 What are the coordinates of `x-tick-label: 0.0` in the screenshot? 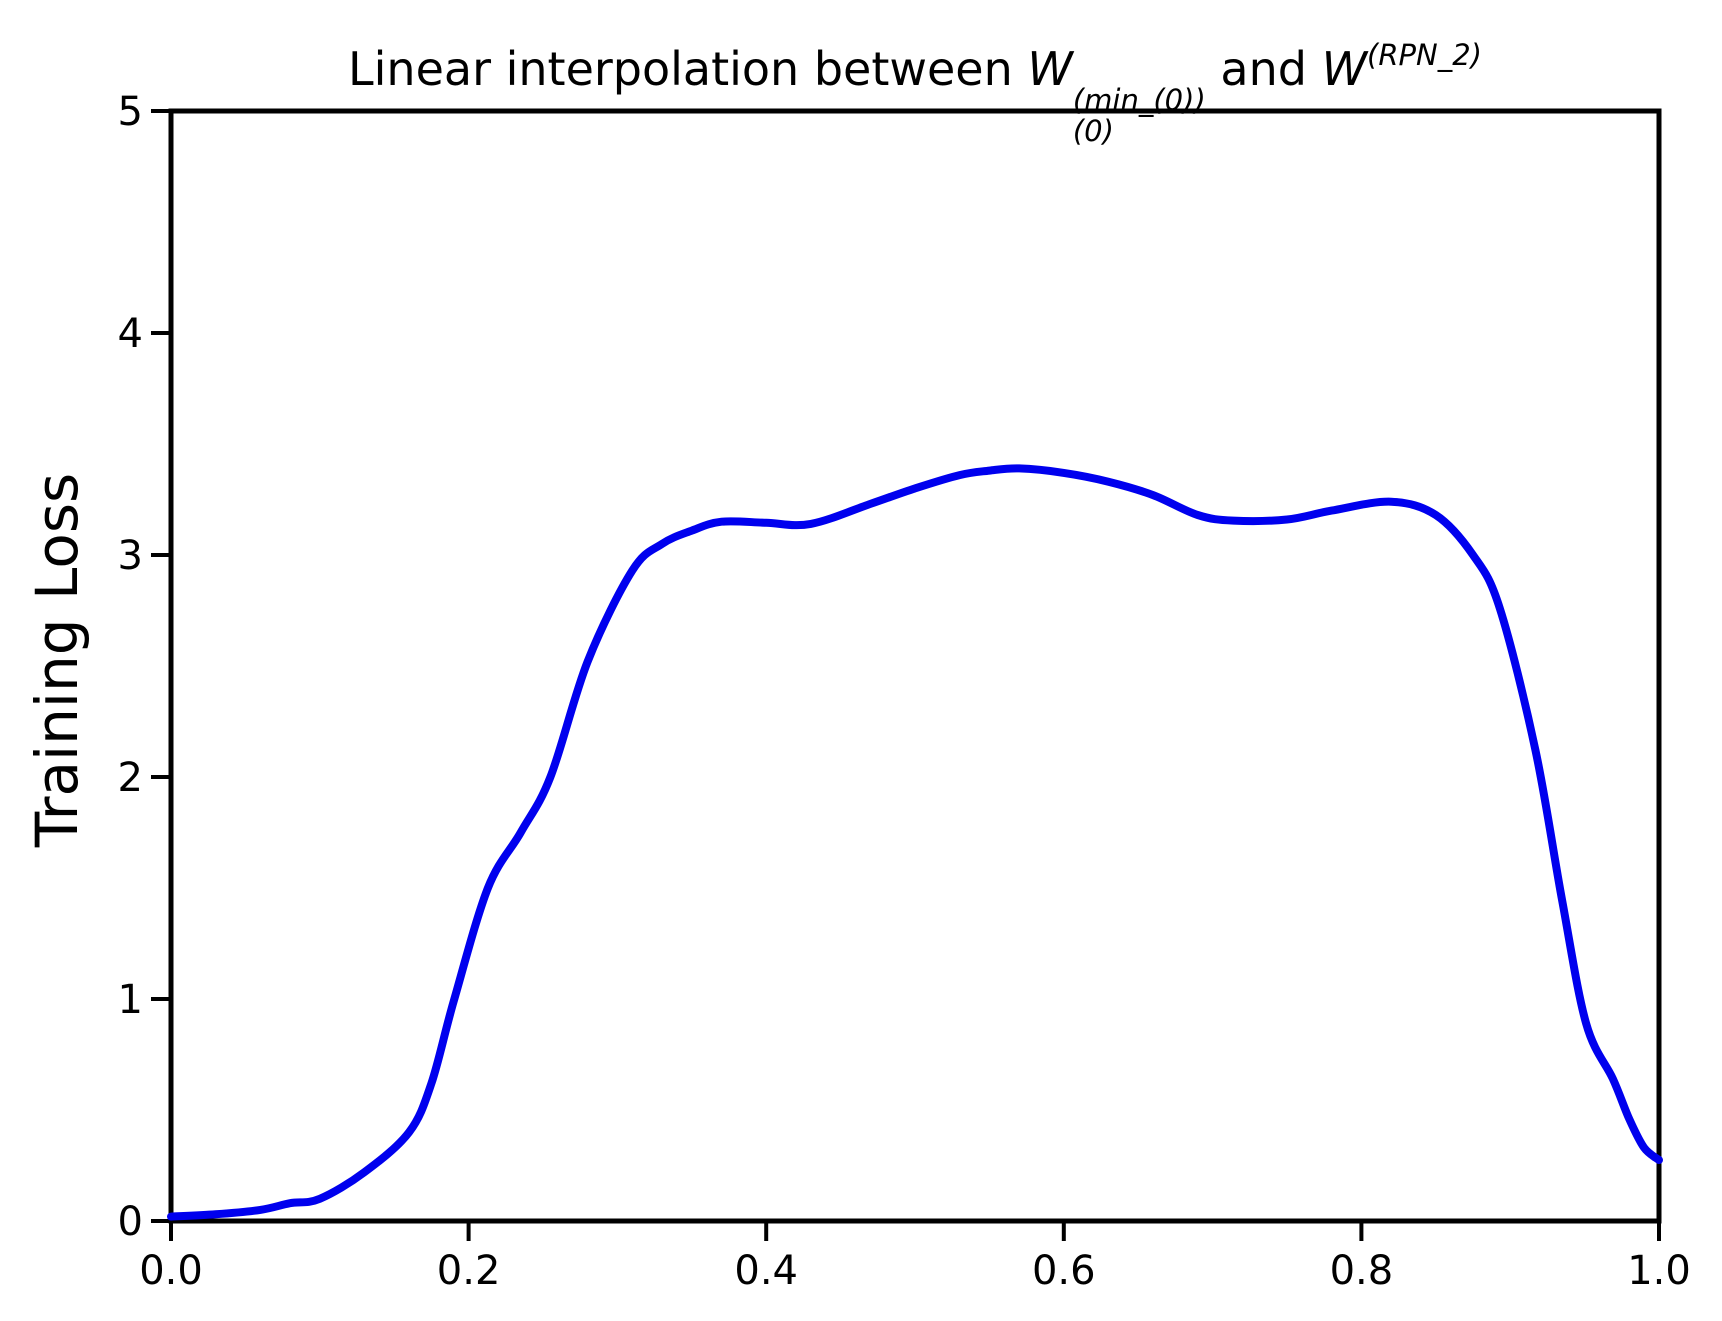 It's located at (171, 1271).